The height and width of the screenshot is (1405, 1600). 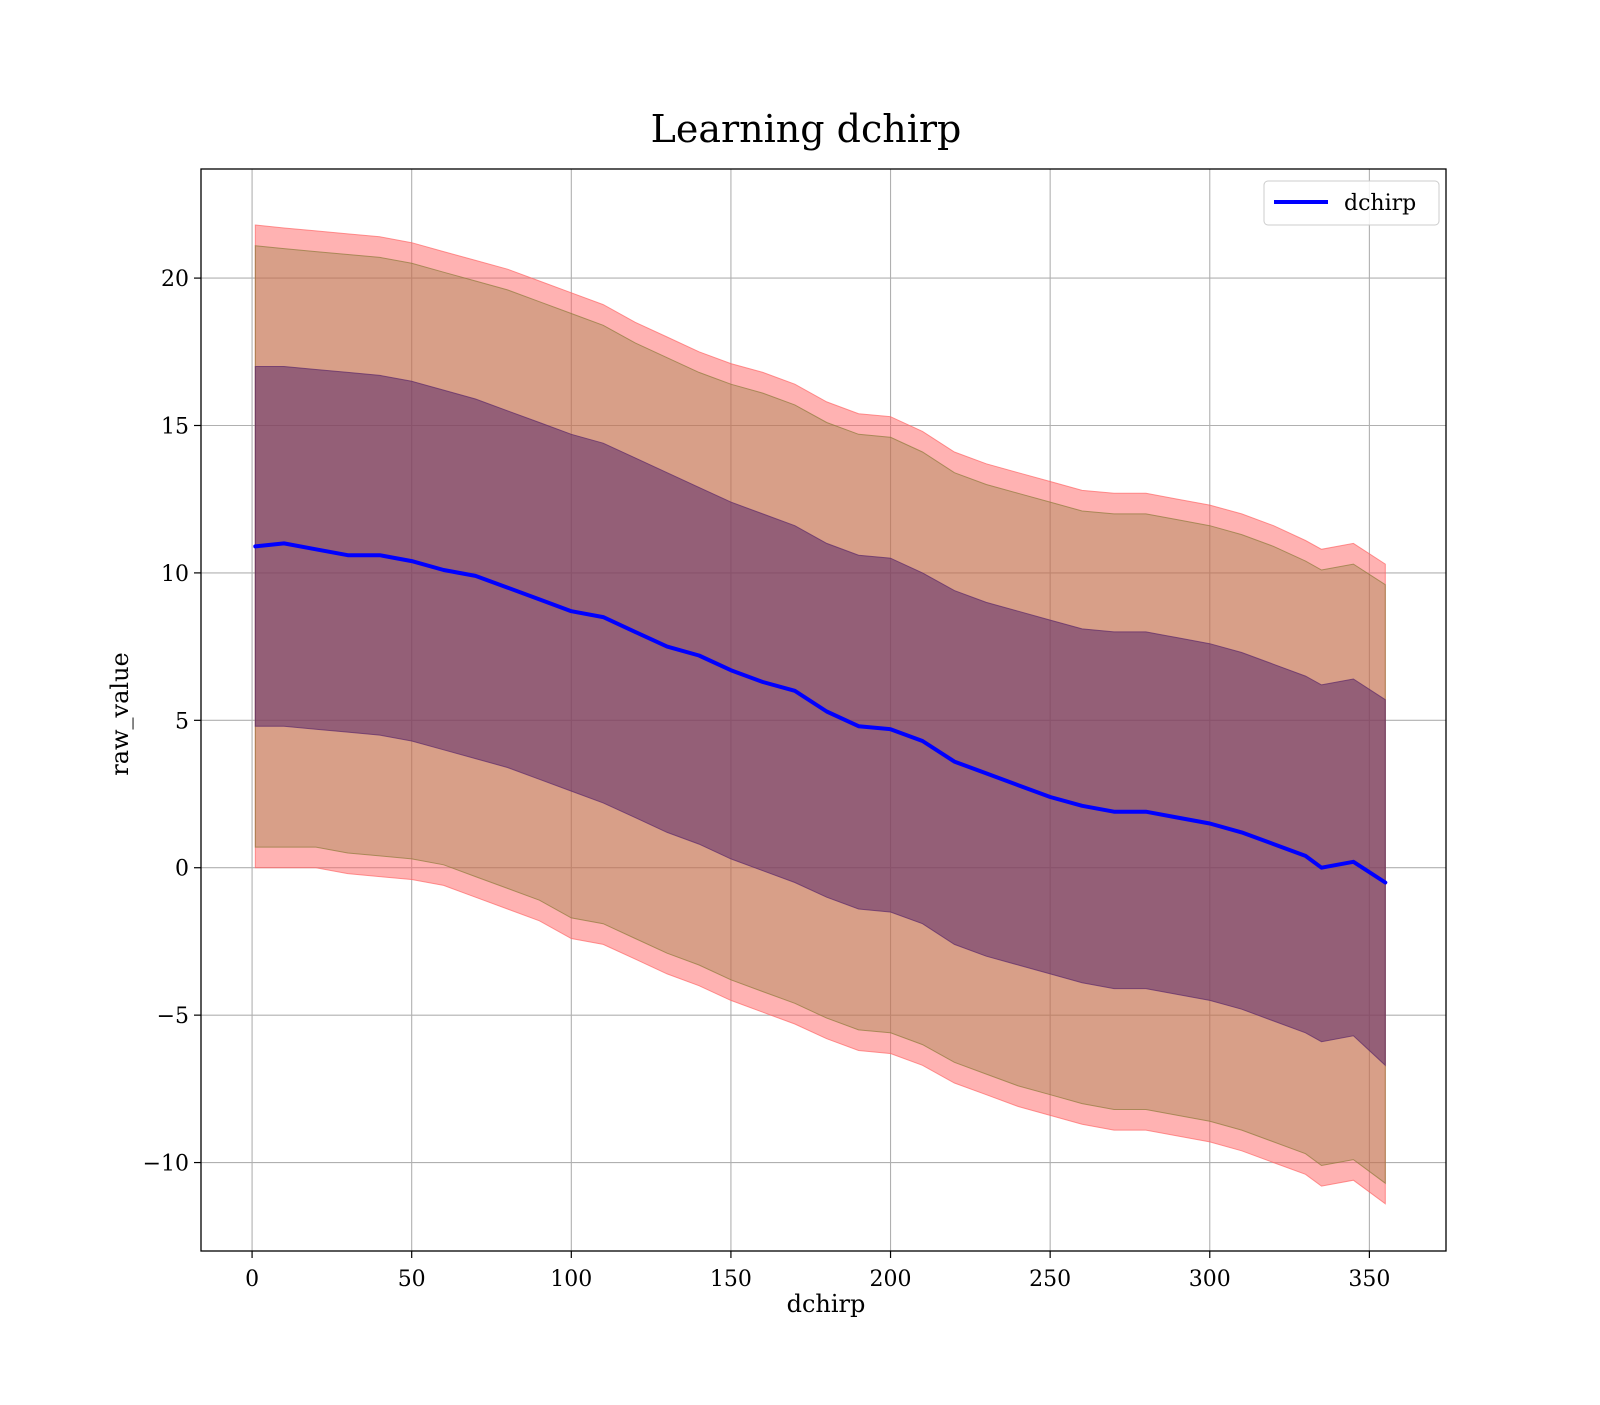 What do you see at coordinates (1380, 203) in the screenshot?
I see `legend-label-dchirp: dchirp` at bounding box center [1380, 203].